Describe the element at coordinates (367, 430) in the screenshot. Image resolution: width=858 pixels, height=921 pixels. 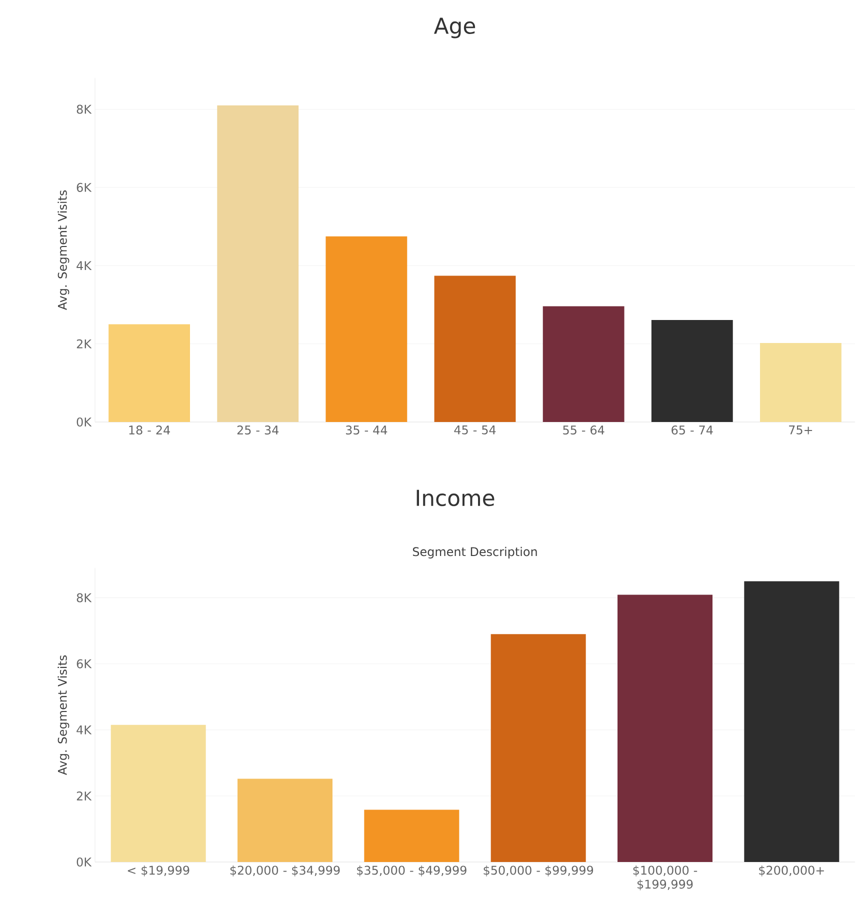
I see `x-tick-label: 35 - 44` at that location.